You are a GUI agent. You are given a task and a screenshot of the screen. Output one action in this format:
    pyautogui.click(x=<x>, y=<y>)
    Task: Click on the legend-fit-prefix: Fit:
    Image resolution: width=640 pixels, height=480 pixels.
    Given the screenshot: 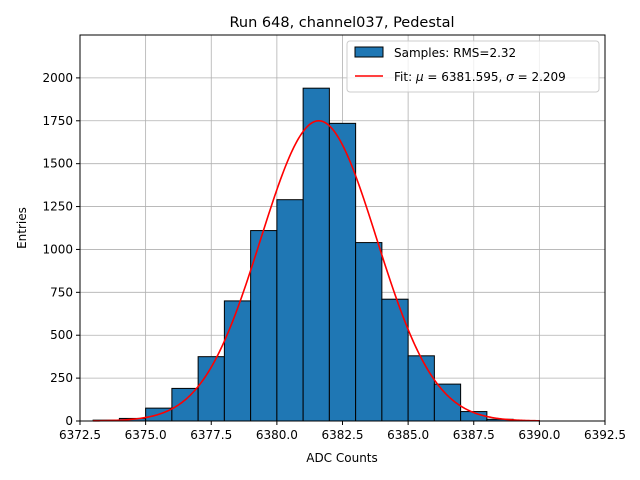 What is the action you would take?
    pyautogui.click(x=405, y=77)
    